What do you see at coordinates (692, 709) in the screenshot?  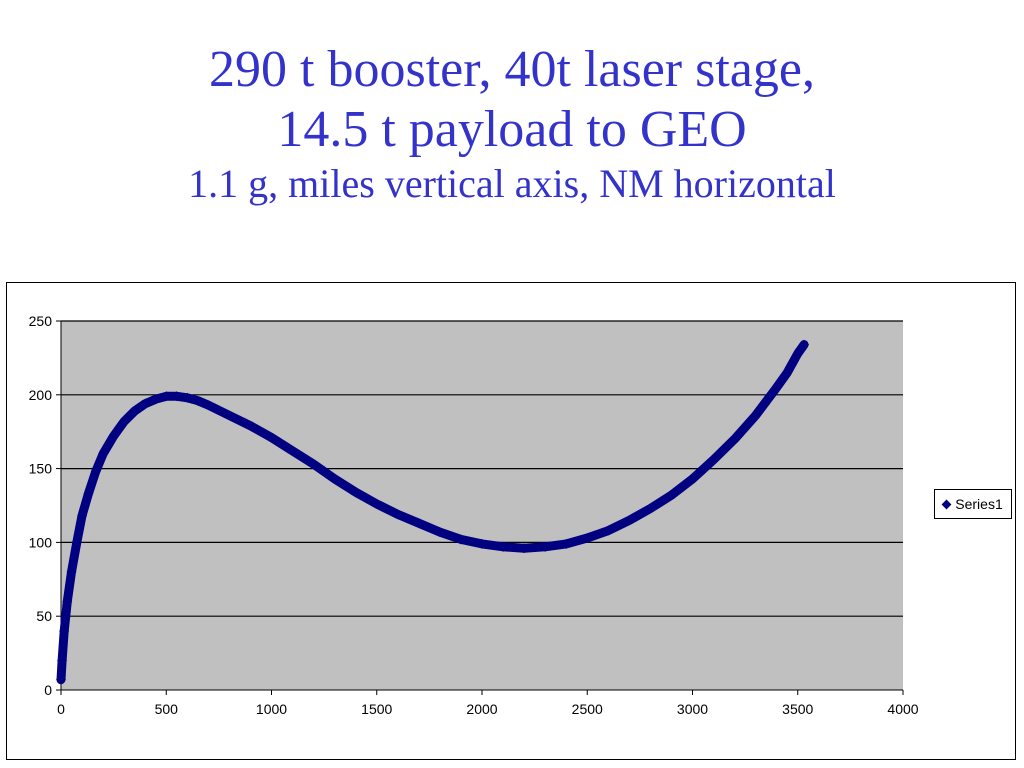 I see `x-tick-label: 3000` at bounding box center [692, 709].